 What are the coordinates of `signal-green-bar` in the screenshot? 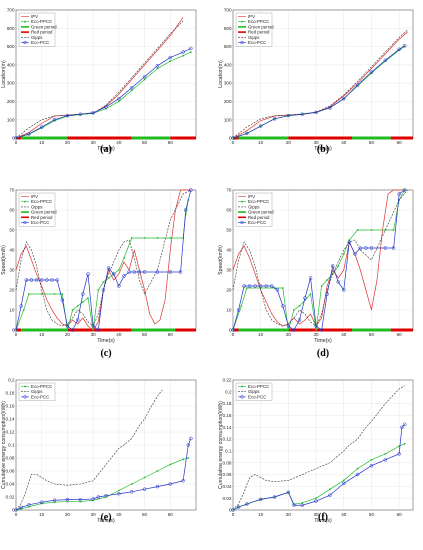 It's located at (263, 330).